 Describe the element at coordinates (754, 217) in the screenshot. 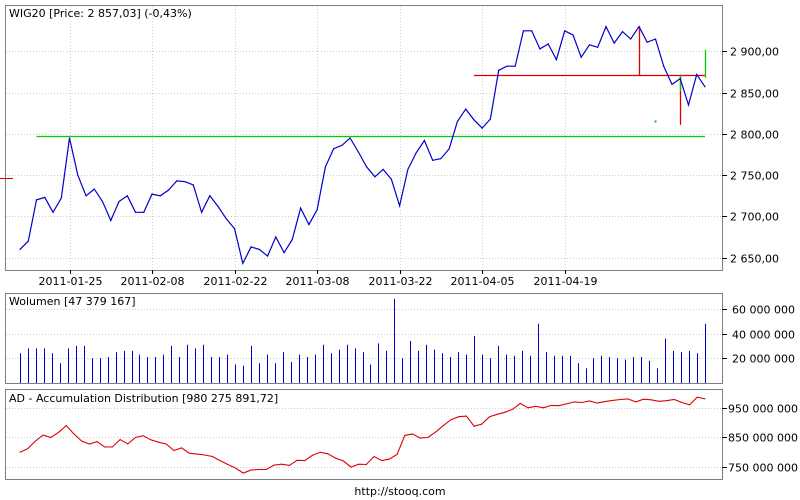

I see `price-y-tick-label: 2 700,00` at that location.